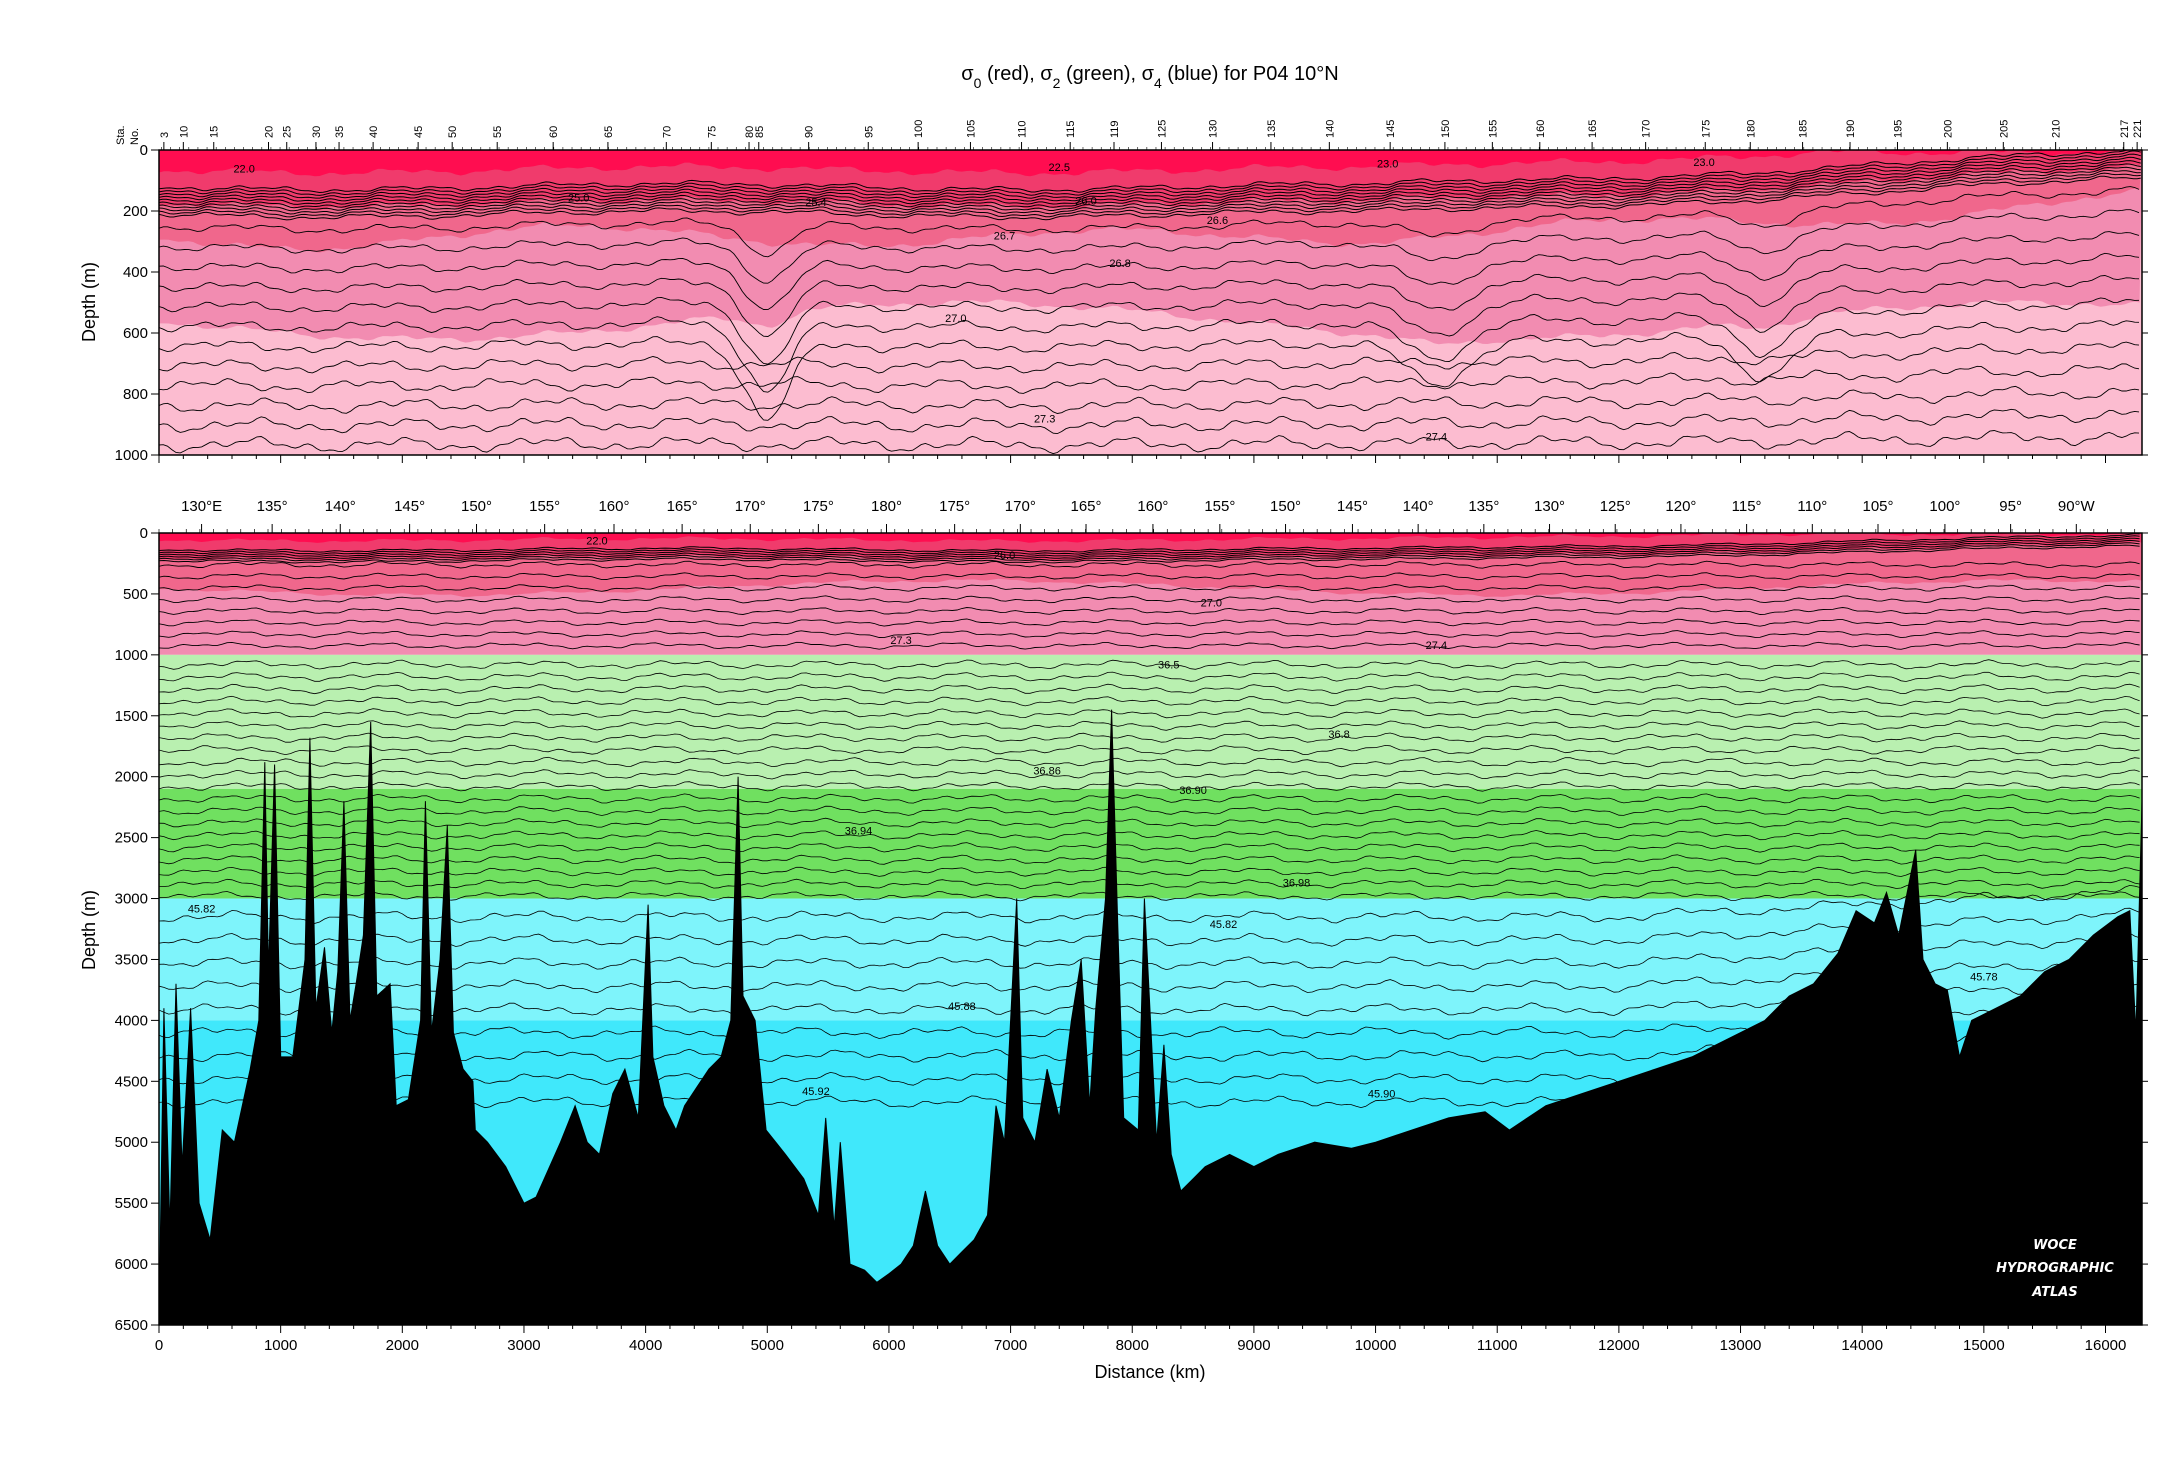  What do you see at coordinates (1071, 129) in the screenshot?
I see `station-label: 115` at bounding box center [1071, 129].